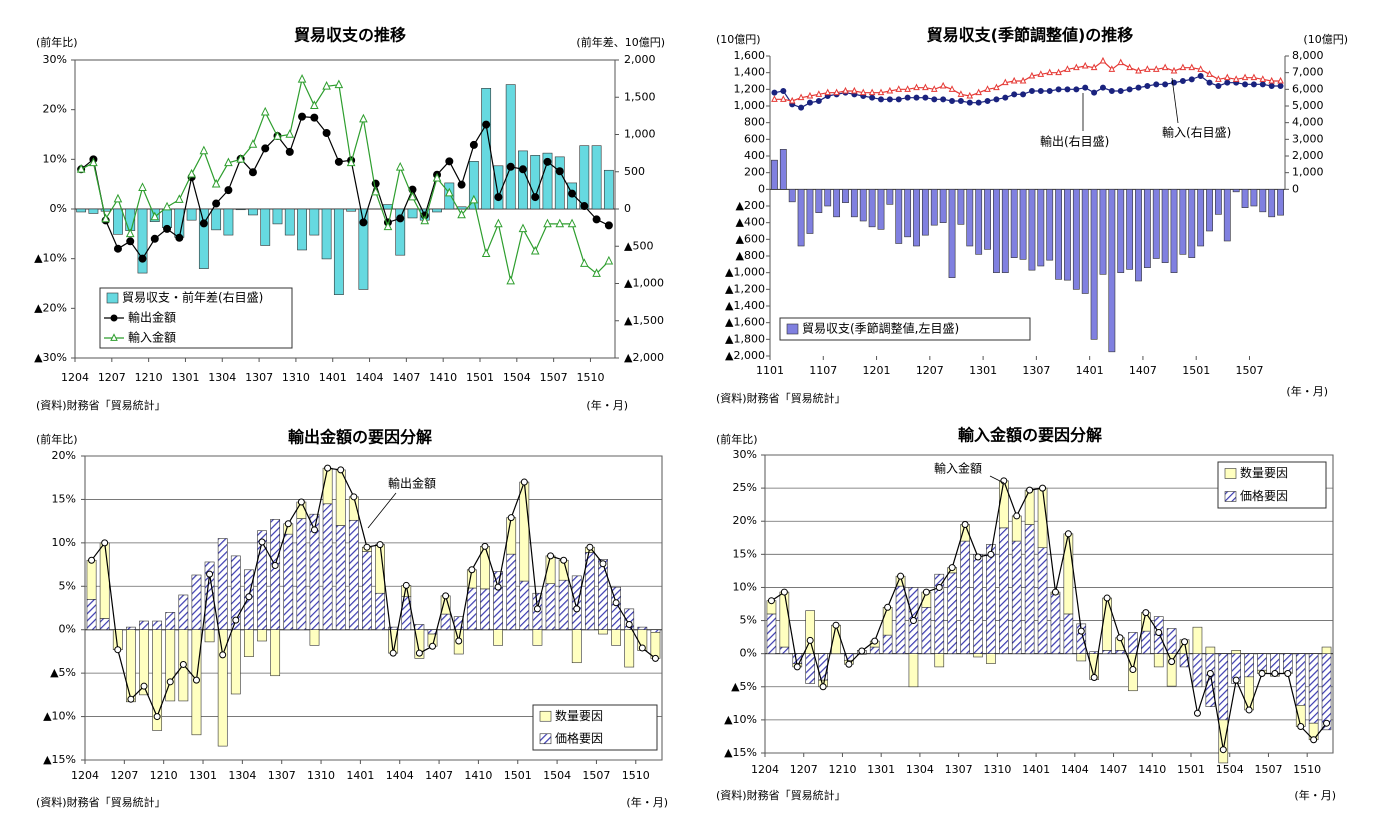 The height and width of the screenshot is (838, 1391). I want to click on chart-title: 輸入金額の要因分解, so click(1030, 435).